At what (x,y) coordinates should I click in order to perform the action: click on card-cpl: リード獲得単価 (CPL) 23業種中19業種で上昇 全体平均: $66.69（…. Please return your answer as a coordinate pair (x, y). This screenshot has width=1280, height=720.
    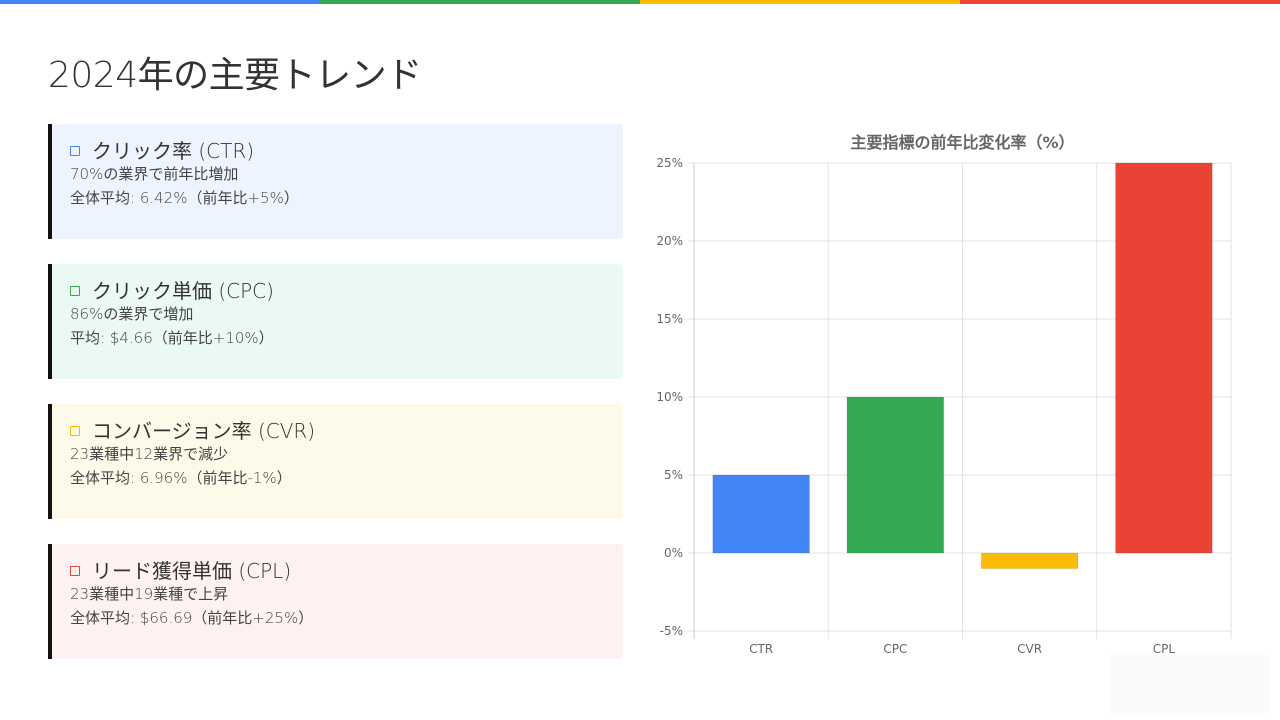
    Looking at the image, I should click on (335, 601).